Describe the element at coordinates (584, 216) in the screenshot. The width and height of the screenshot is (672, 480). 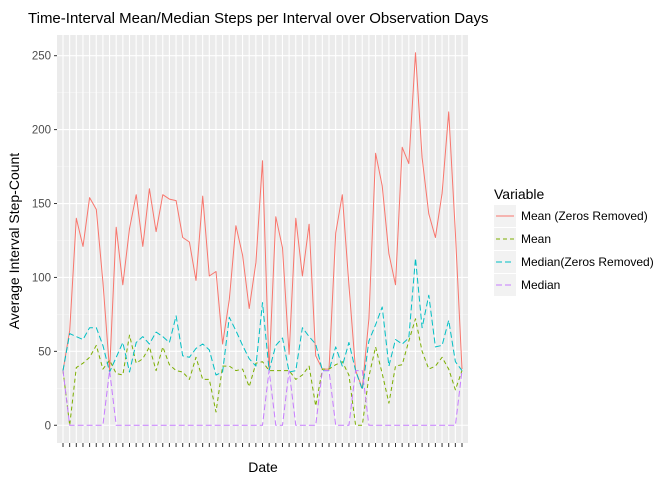
I see `legend-label: Mean (Zeros Removed)` at that location.